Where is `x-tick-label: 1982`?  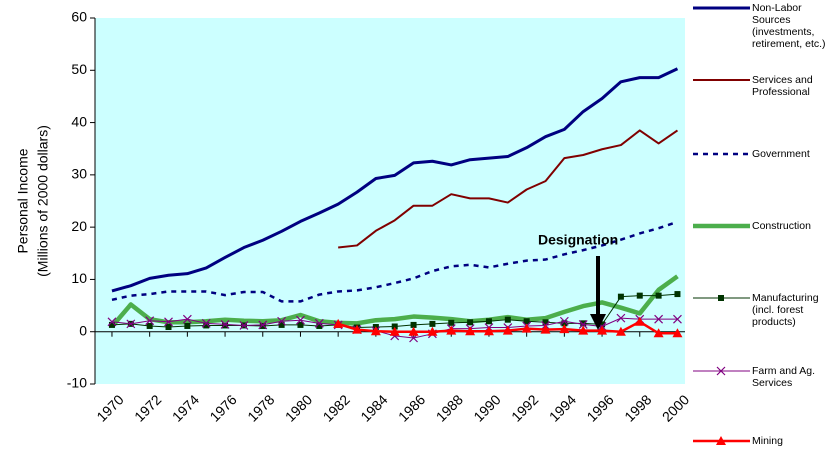
x-tick-label: 1982 is located at coordinates (336, 407).